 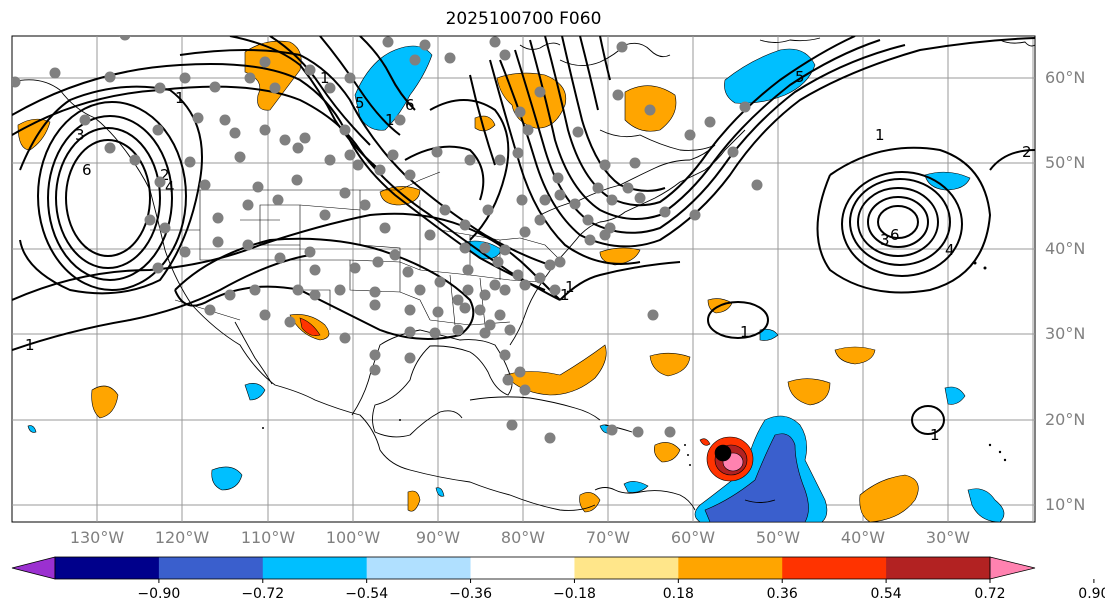 I want to click on contour-label: 3, so click(x=80, y=135).